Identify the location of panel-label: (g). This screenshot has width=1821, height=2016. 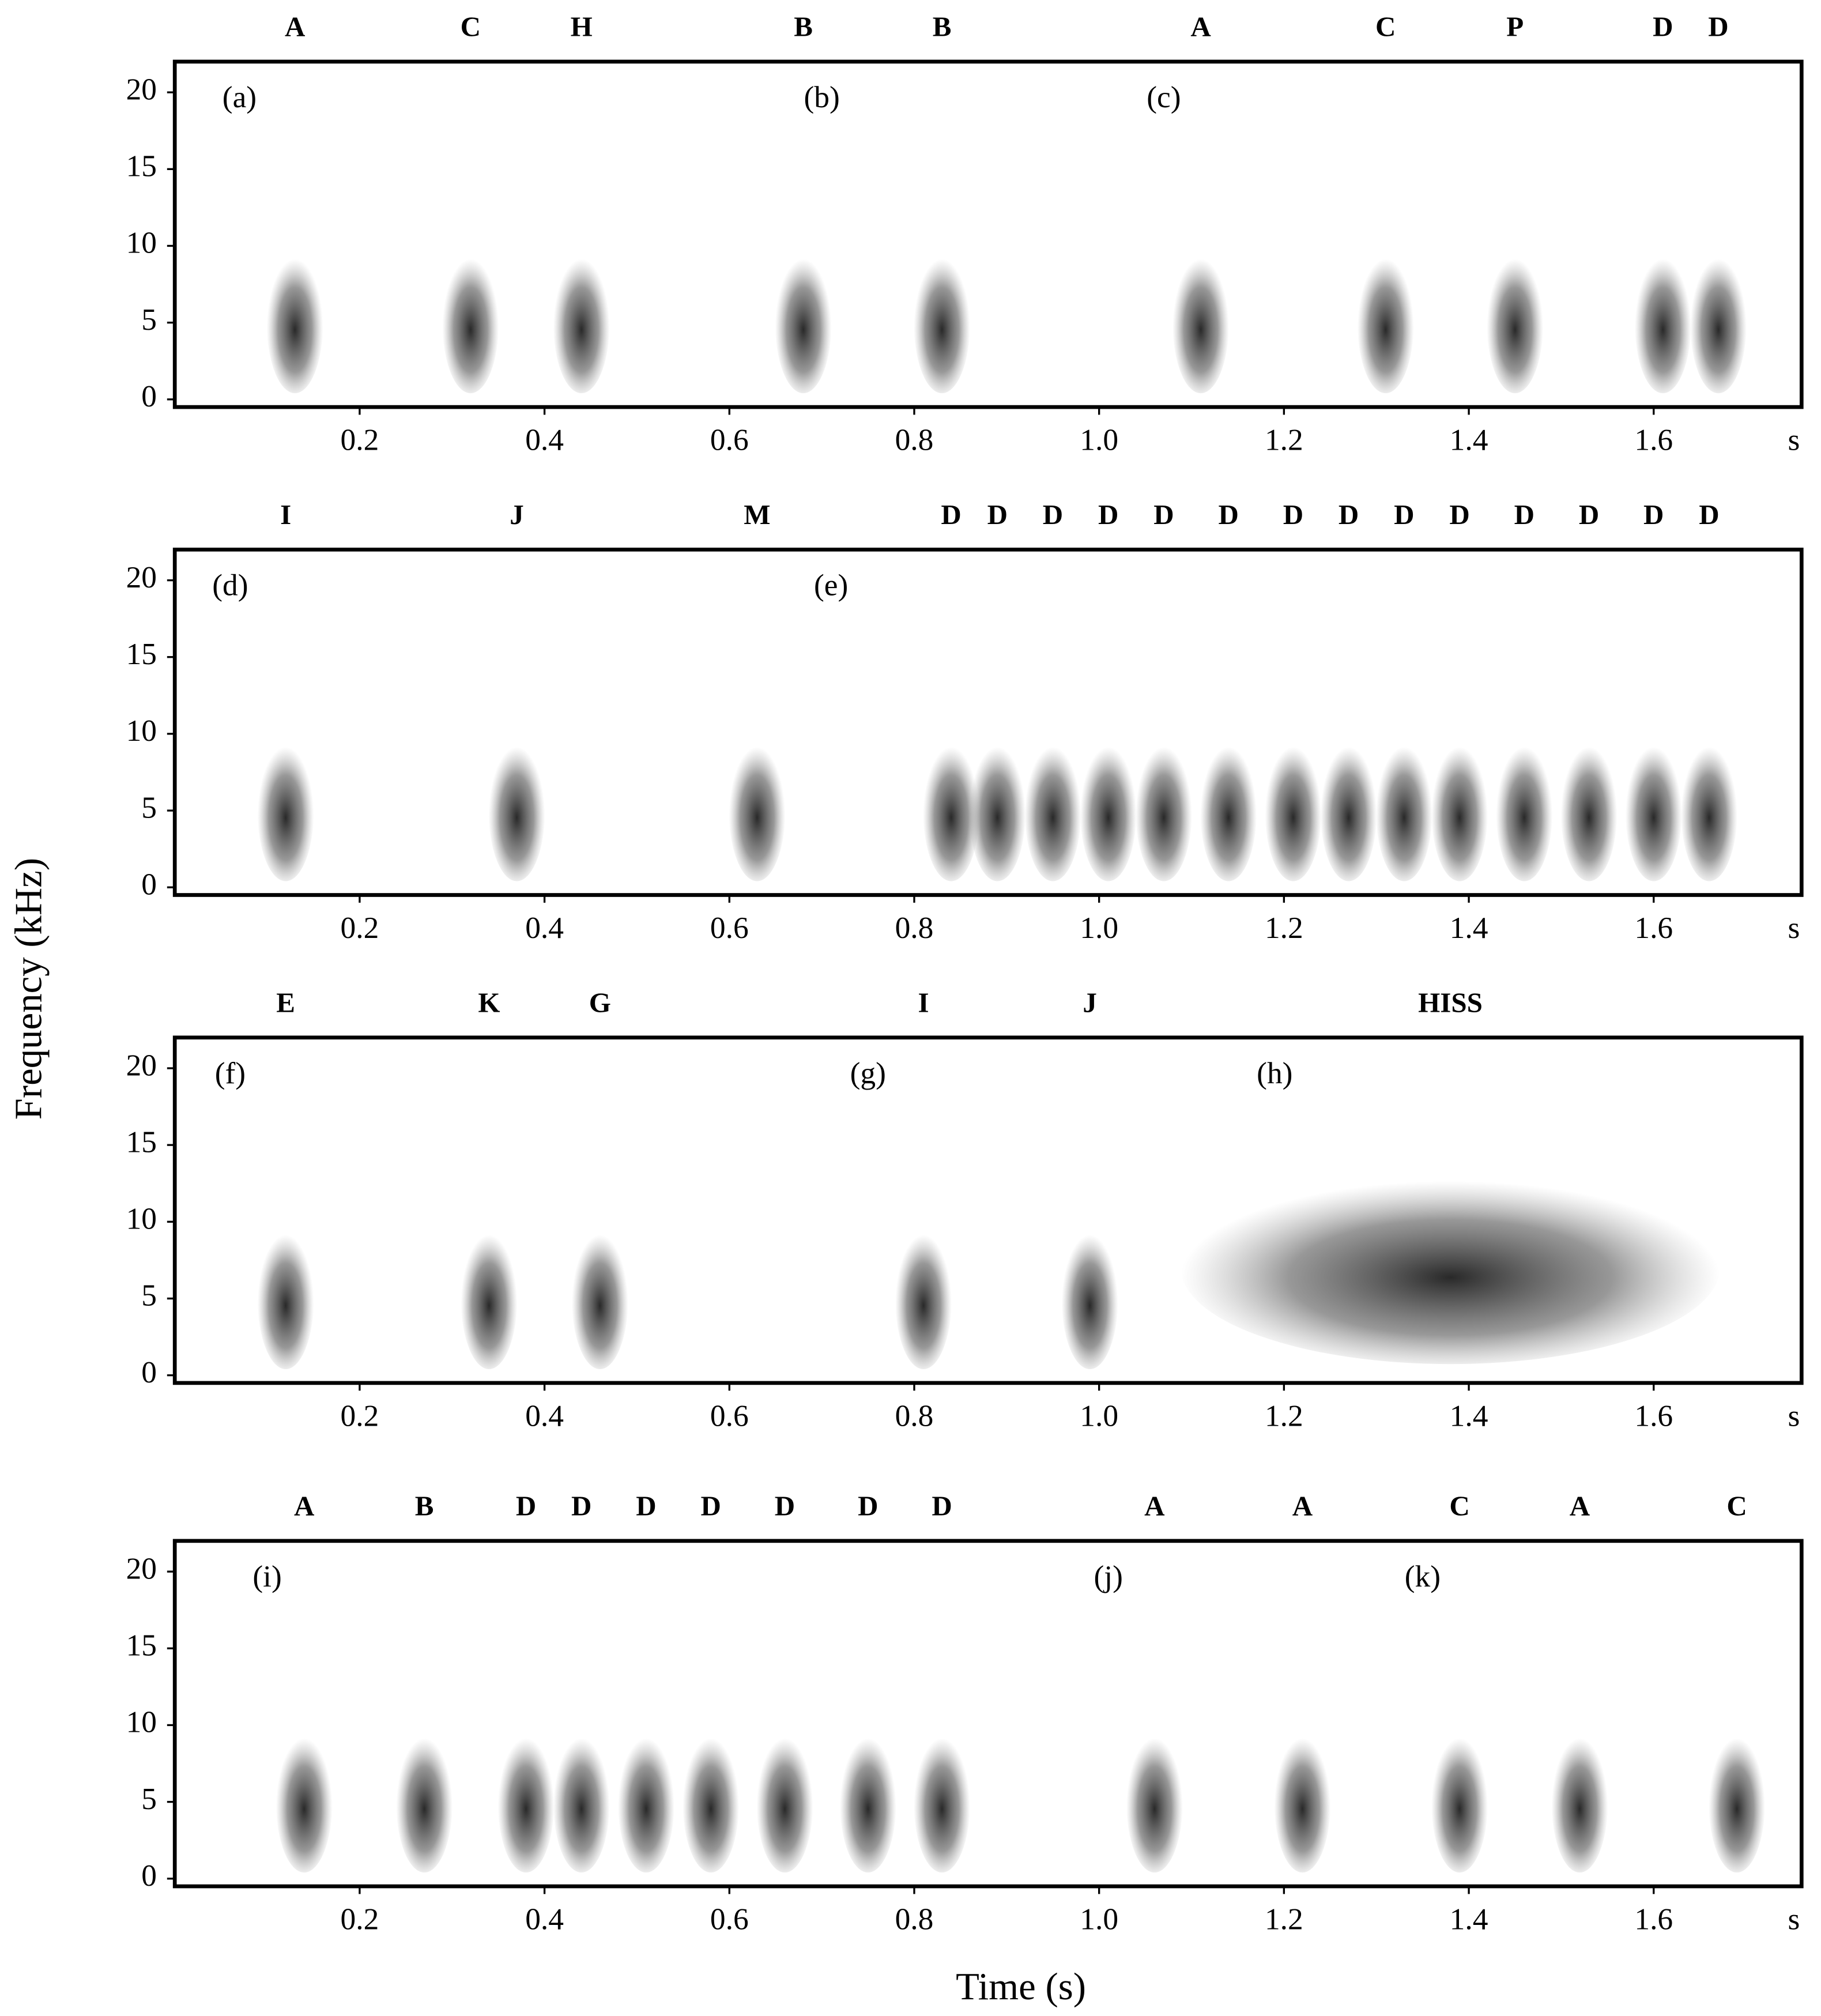
(868, 1073).